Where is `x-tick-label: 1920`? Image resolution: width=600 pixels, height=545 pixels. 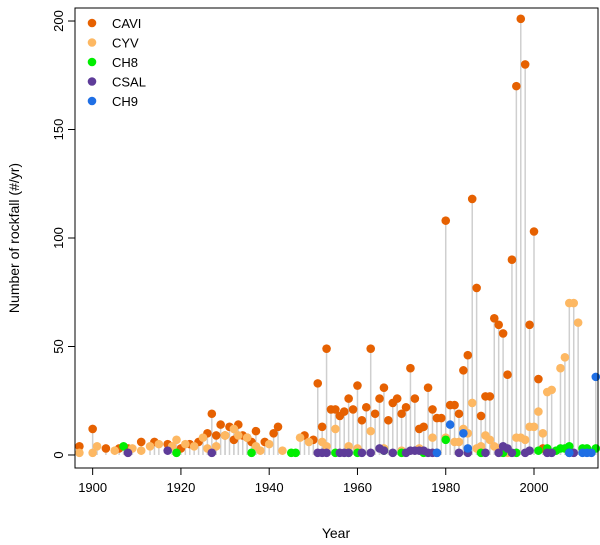 x-tick-label: 1920 is located at coordinates (180, 487).